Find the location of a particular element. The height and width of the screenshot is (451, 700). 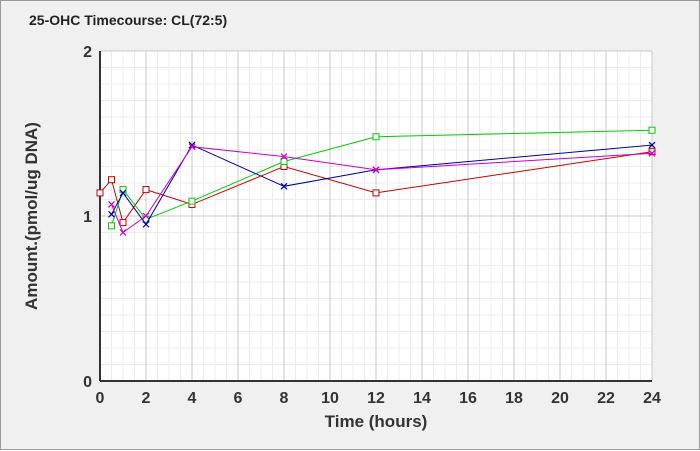

chart-title: 25-OHC Timecourse: CL(72:5) is located at coordinates (128, 20).